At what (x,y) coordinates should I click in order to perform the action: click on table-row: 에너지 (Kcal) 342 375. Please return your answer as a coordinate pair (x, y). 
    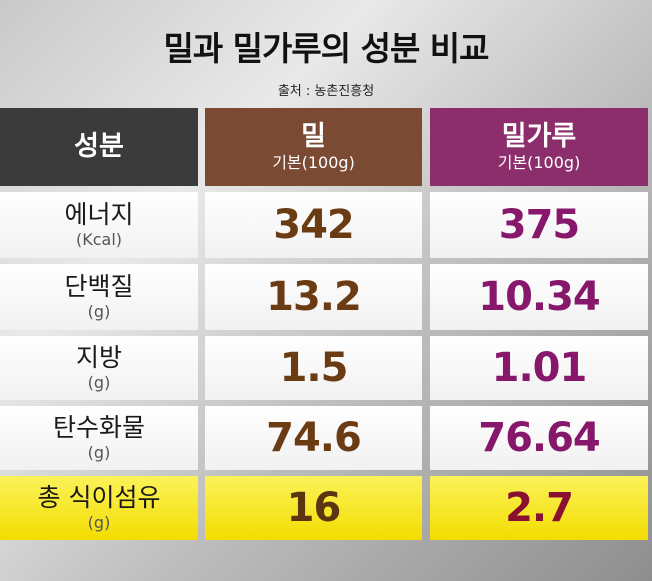
    Looking at the image, I should click on (326, 225).